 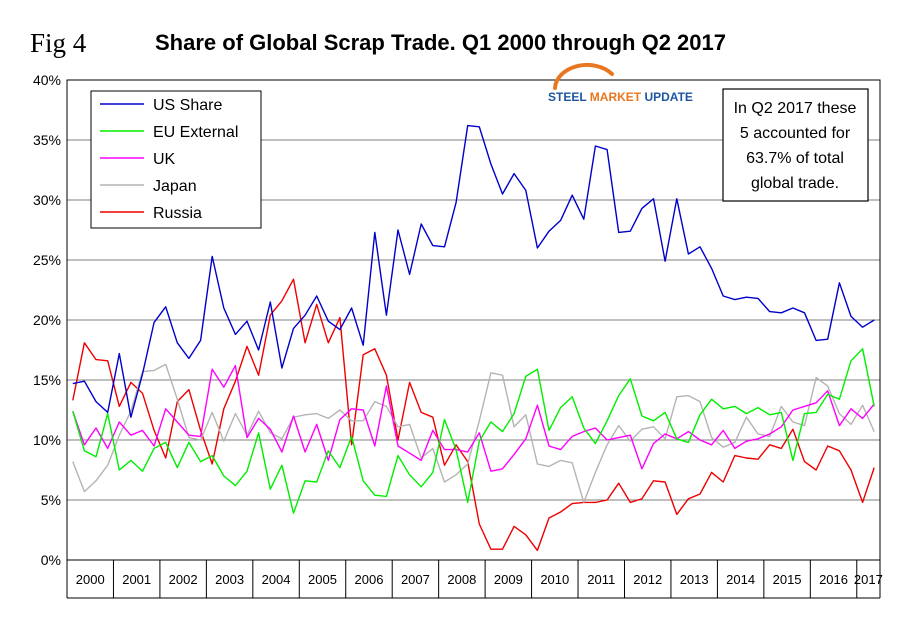 I want to click on x-tick-label: 2008, so click(x=461, y=579).